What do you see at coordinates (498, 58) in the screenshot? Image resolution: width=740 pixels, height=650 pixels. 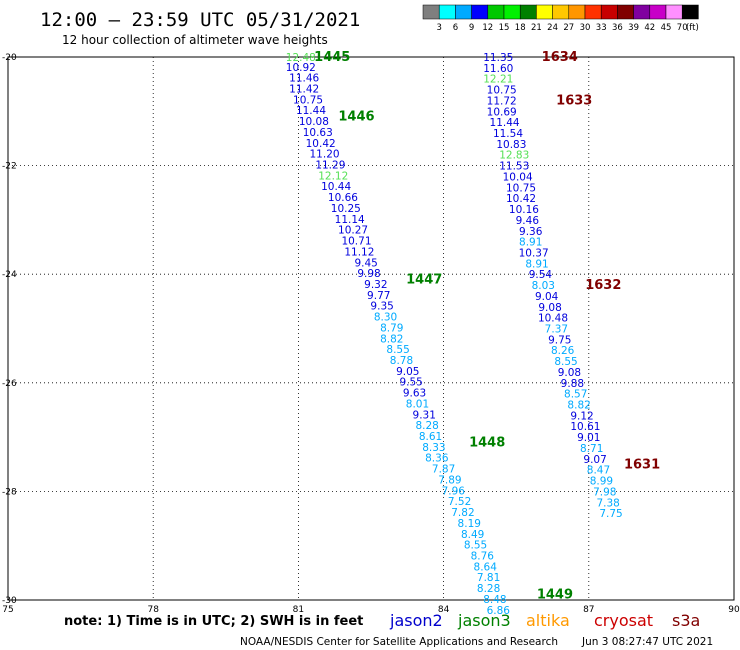 I see `wave-height-value: 11.35` at bounding box center [498, 58].